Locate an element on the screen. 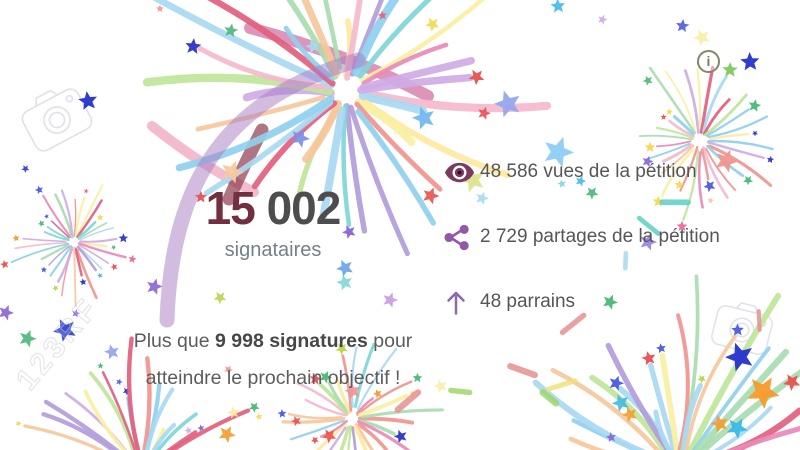  info-icon: i is located at coordinates (708, 61).